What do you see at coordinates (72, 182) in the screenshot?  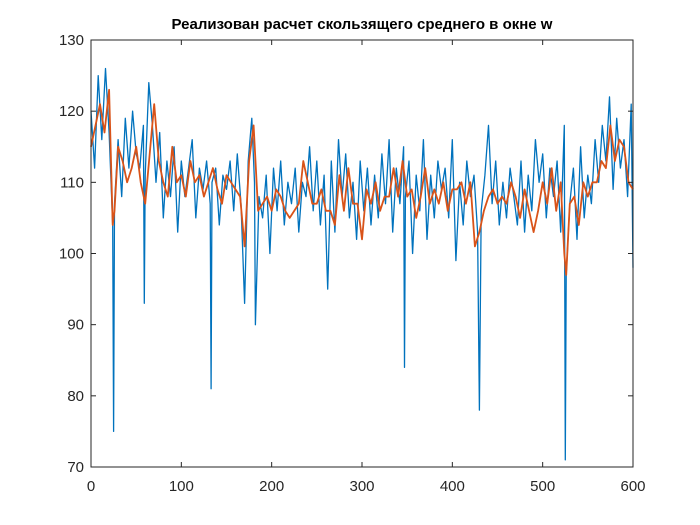 I see `y-tick-label: 110` at bounding box center [72, 182].